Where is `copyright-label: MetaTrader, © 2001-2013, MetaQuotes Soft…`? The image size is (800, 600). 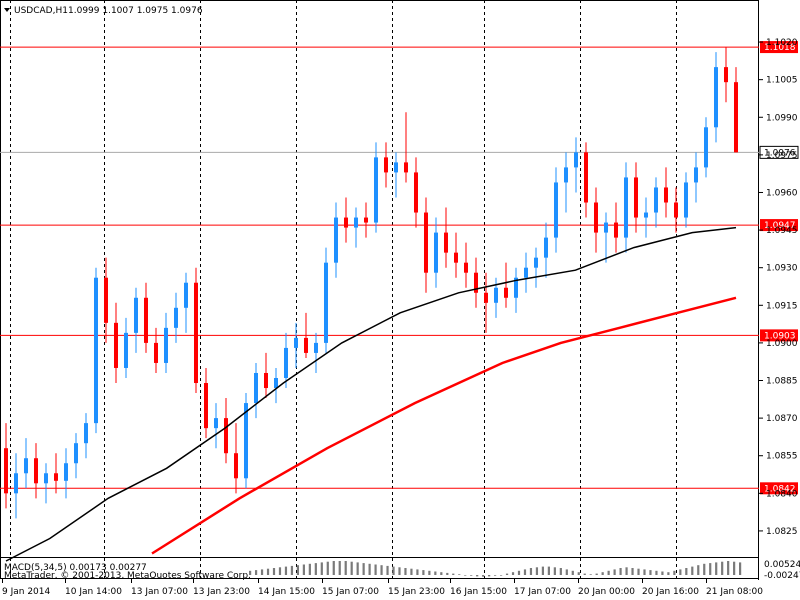
copyright-label: MetaTrader, © 2001-2013, MetaQuotes Soft… is located at coordinates (127, 576).